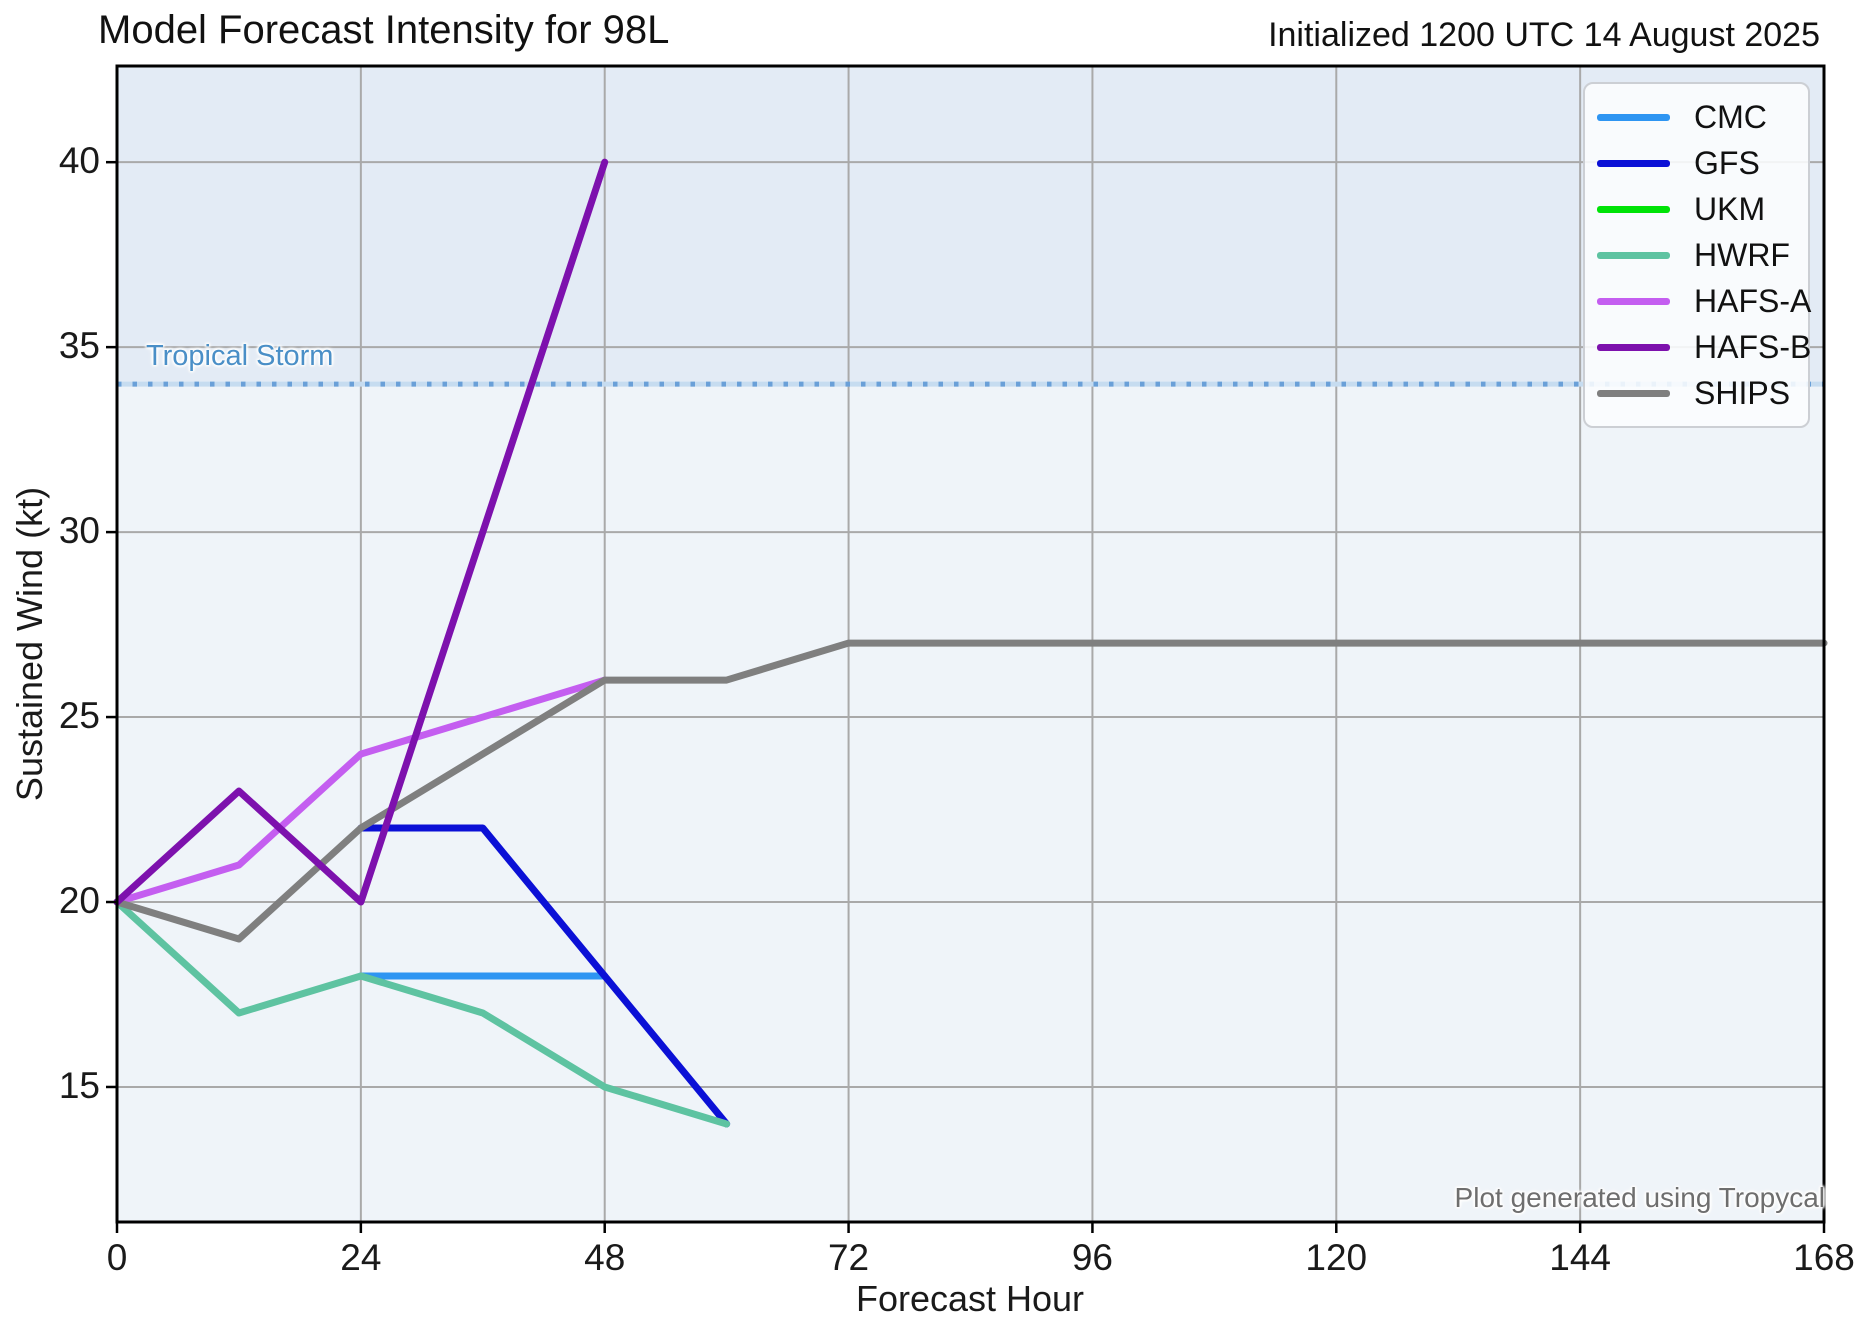 This screenshot has height=1328, width=1871. I want to click on legend-label-hafs-a: HAFS-A, so click(1753, 300).